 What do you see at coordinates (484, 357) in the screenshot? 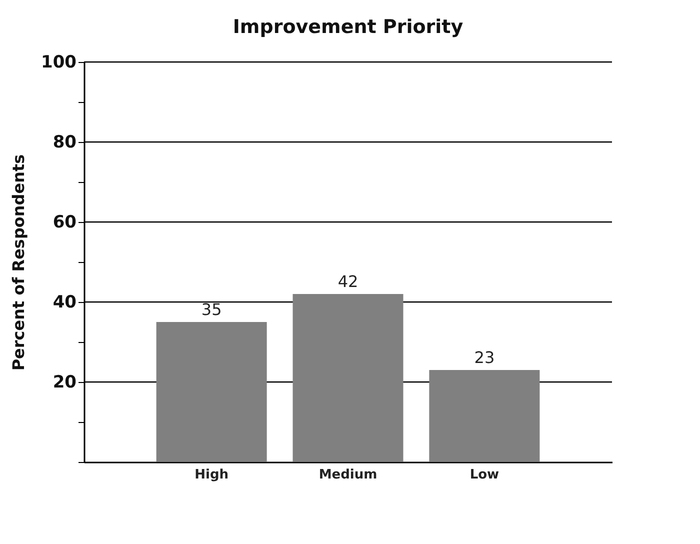
I see `data-label: 23` at bounding box center [484, 357].